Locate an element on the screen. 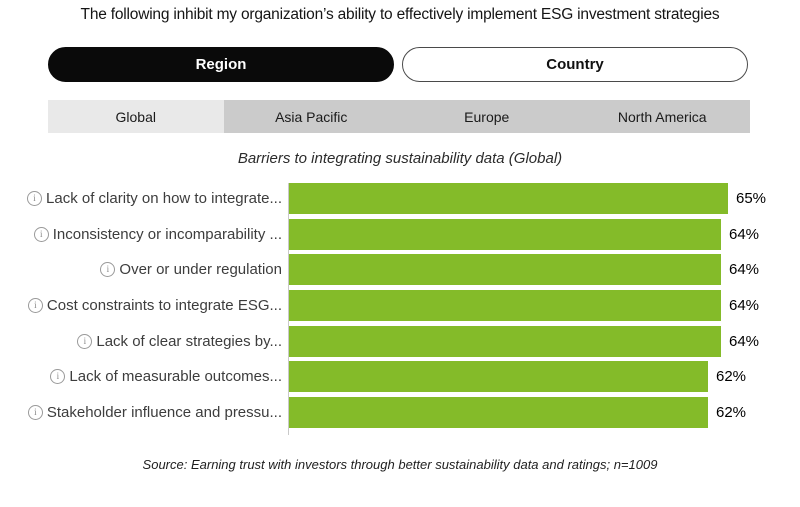  region-toggle-button: Region is located at coordinates (221, 64).